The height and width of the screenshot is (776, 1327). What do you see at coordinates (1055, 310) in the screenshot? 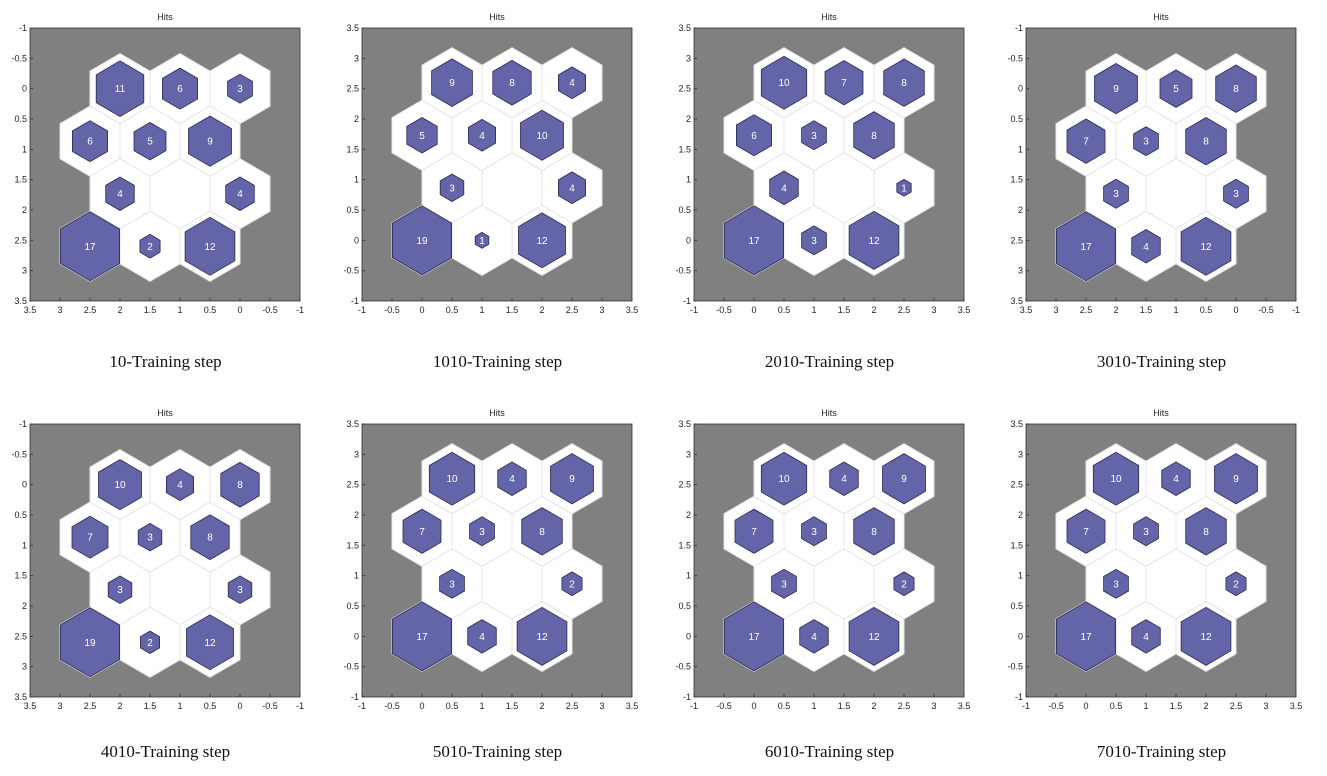
I see `x-tick-label: 3` at bounding box center [1055, 310].